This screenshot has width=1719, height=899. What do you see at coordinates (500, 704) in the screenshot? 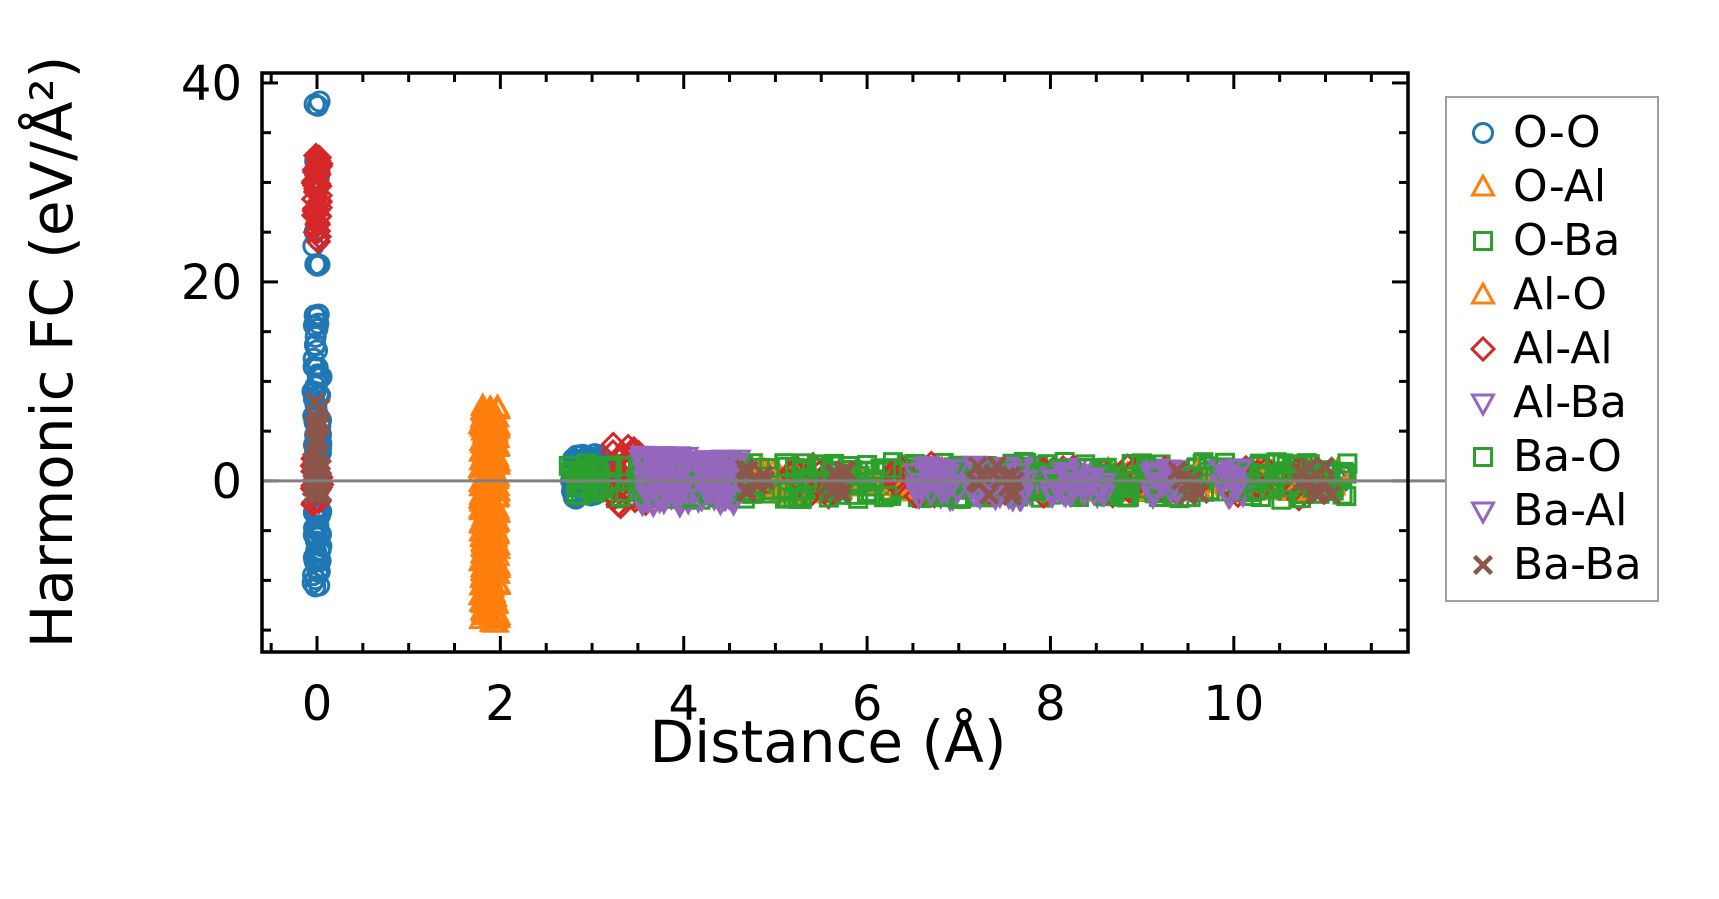
I see `x-tick-label-2: 2` at bounding box center [500, 704].